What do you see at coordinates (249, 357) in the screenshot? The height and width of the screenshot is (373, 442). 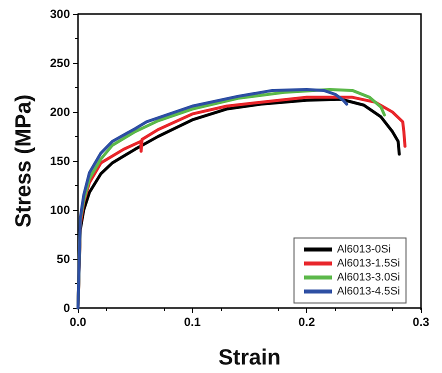 I see `x-axis-title: Strain` at bounding box center [249, 357].